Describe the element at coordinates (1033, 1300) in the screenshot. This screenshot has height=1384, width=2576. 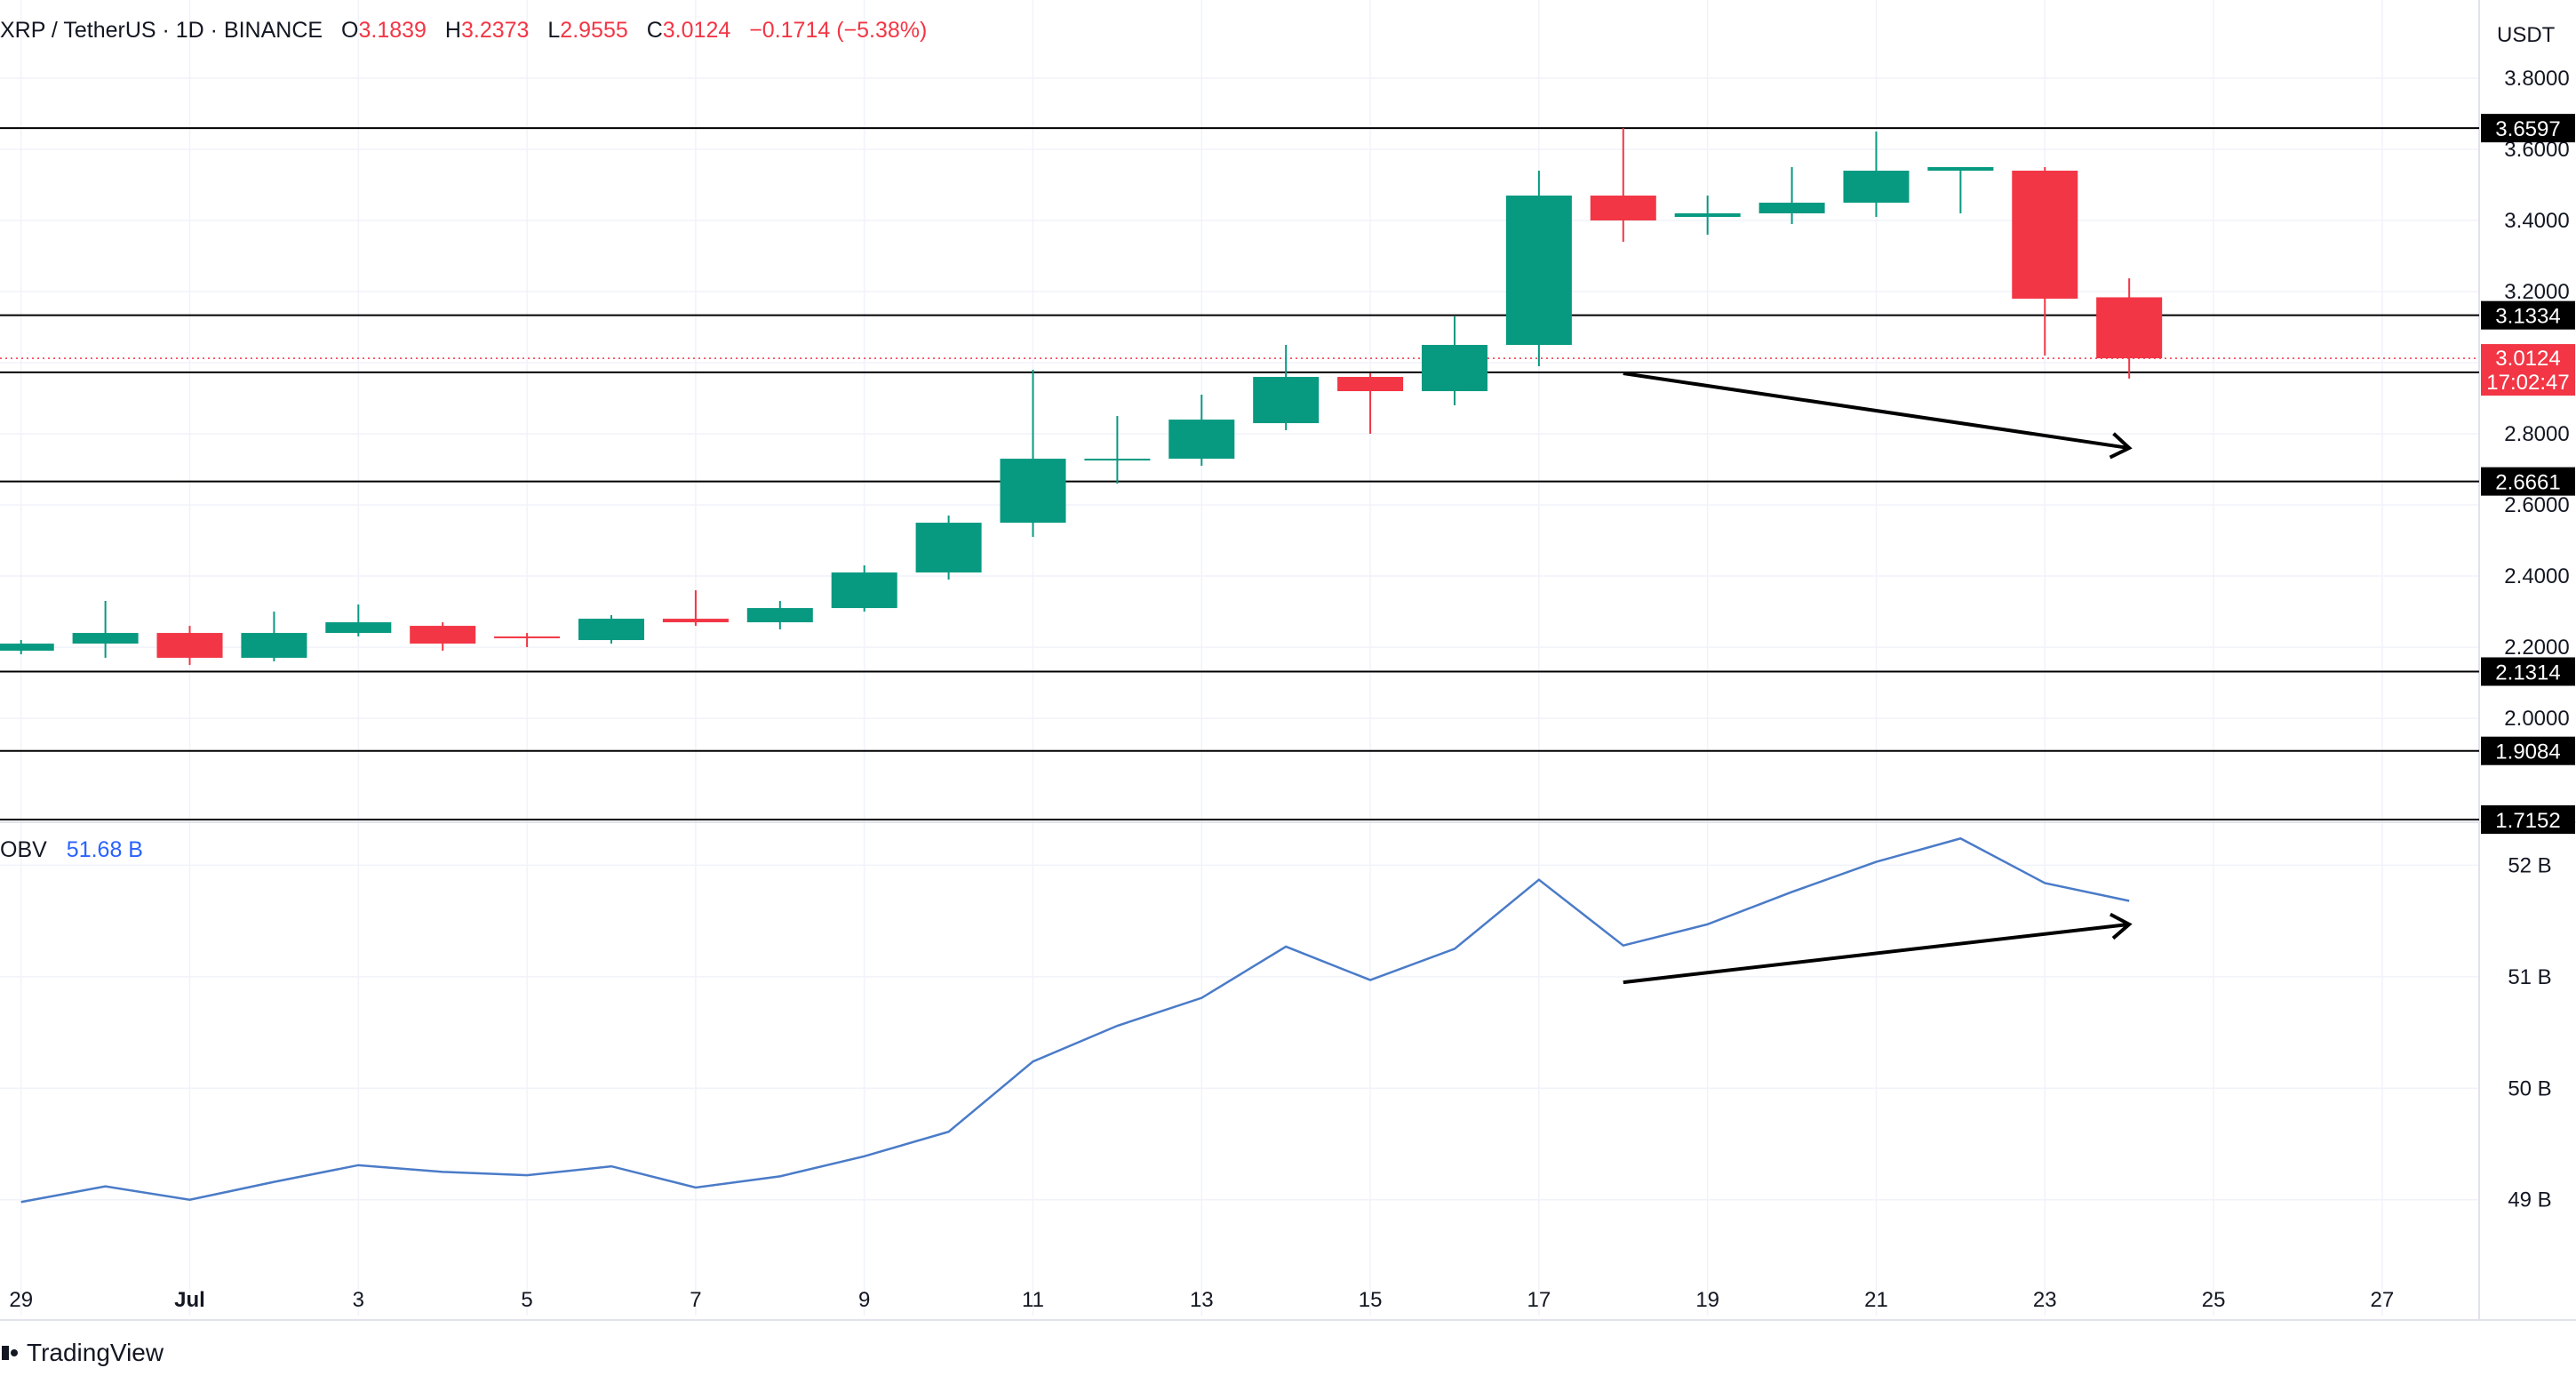
I see `time-tick-label: 11` at that location.